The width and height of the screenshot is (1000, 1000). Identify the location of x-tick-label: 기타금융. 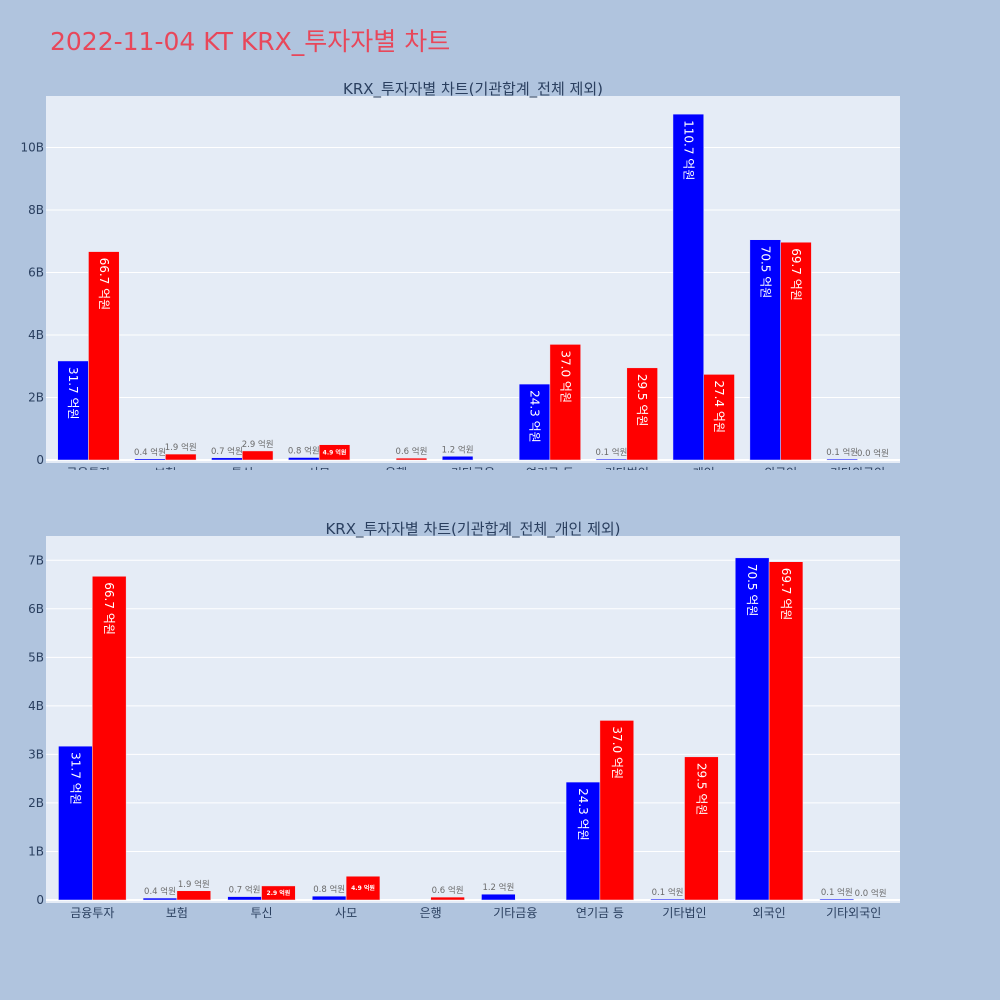
(473, 468).